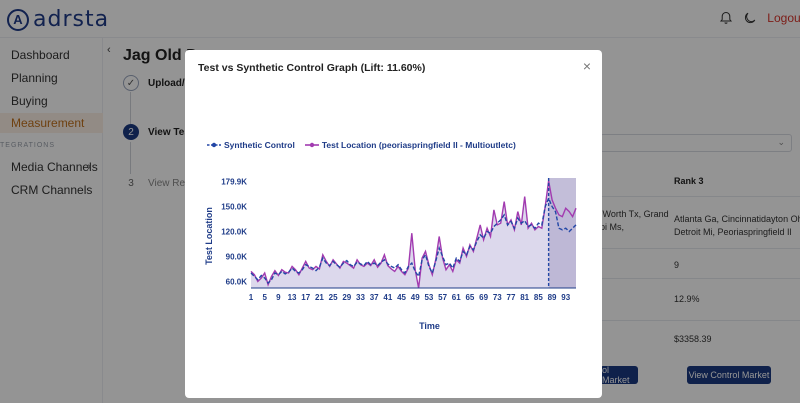  What do you see at coordinates (524, 297) in the screenshot?
I see `x-tick-label: 81` at bounding box center [524, 297].